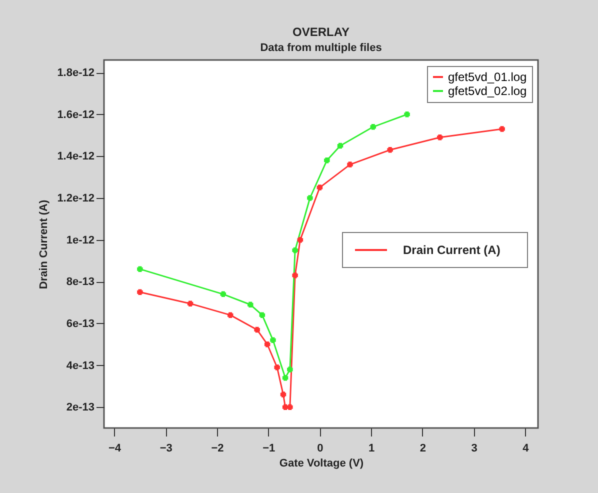 The width and height of the screenshot is (598, 493). Describe the element at coordinates (166, 448) in the screenshot. I see `x-tick-label: −3` at that location.